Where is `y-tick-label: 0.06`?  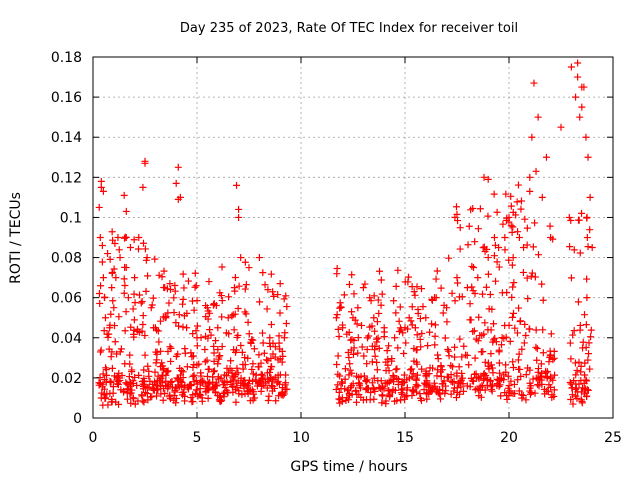
y-tick-label: 0.06 is located at coordinates (66, 299).